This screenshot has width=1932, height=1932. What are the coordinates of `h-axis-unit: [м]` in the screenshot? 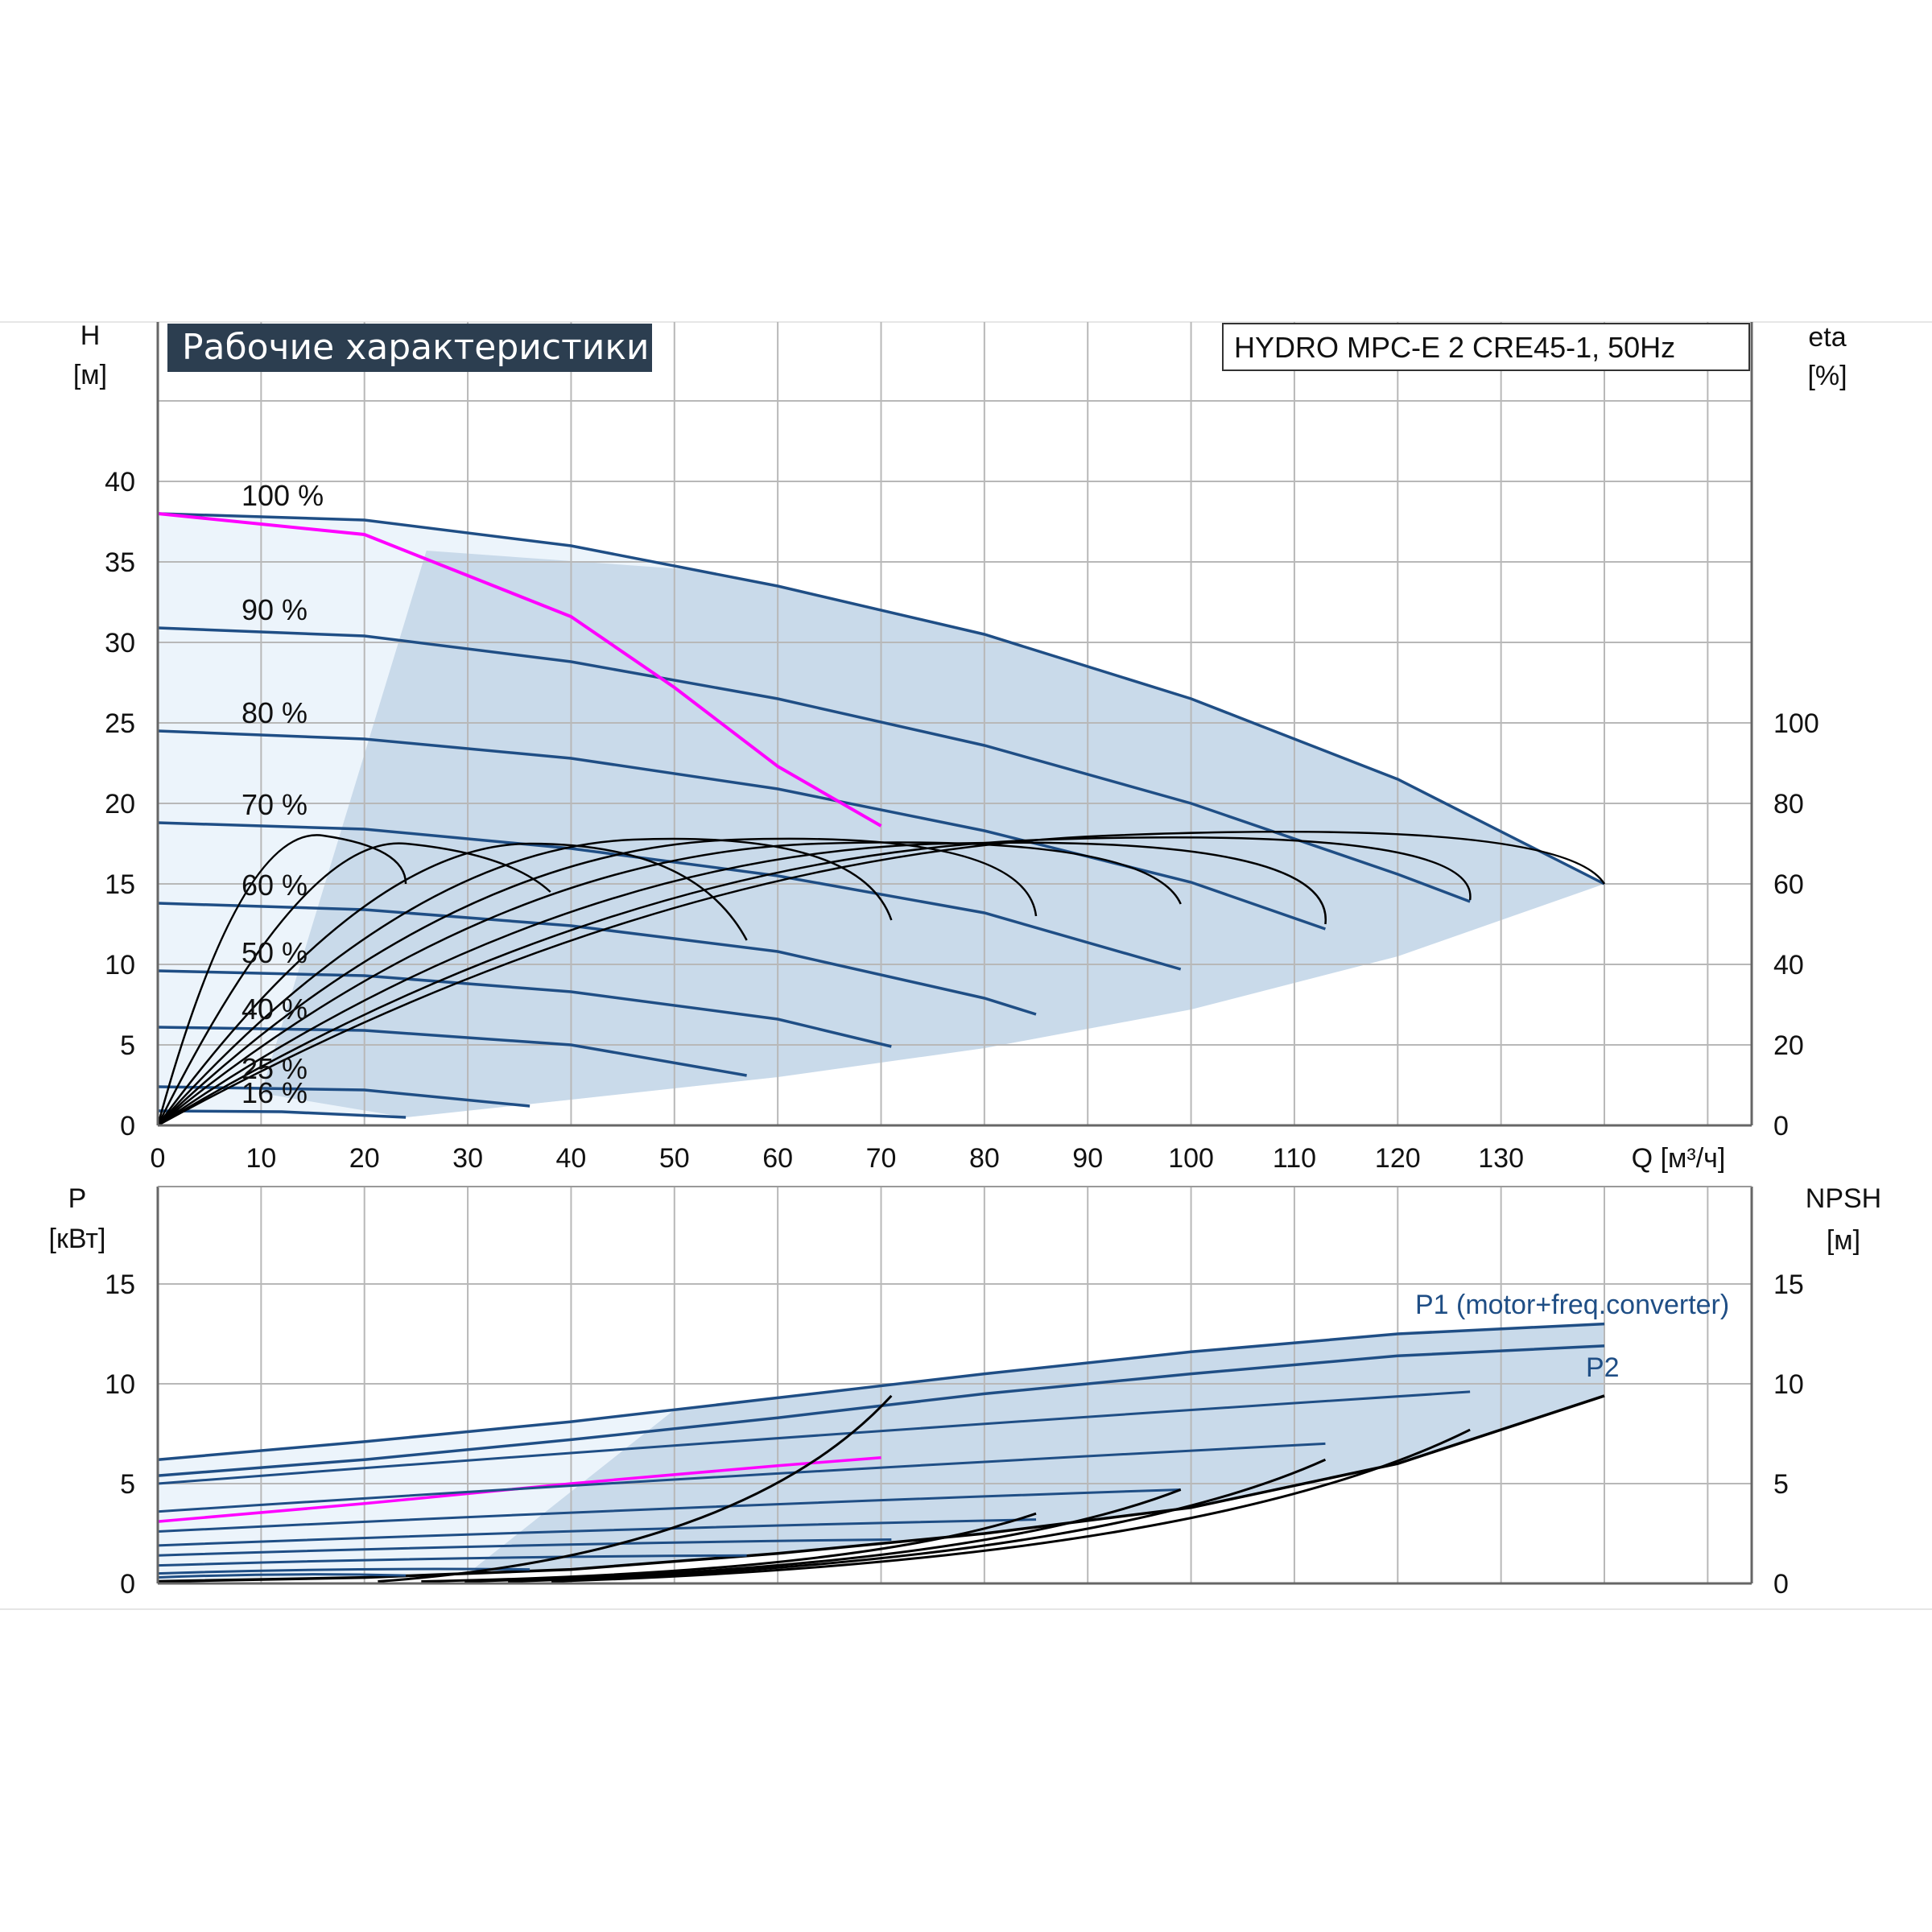 It's located at (90, 375).